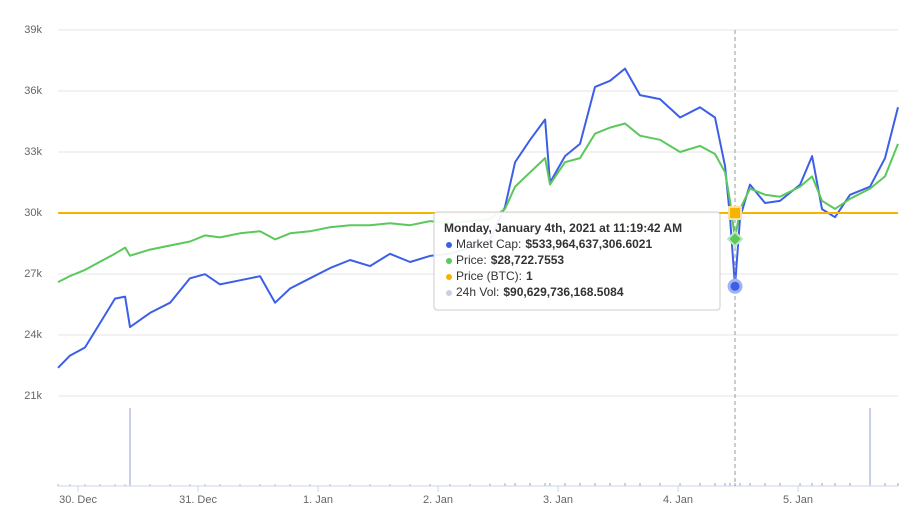  Describe the element at coordinates (489, 276) in the screenshot. I see `tooltip-series-name: Price (BTC):` at that location.